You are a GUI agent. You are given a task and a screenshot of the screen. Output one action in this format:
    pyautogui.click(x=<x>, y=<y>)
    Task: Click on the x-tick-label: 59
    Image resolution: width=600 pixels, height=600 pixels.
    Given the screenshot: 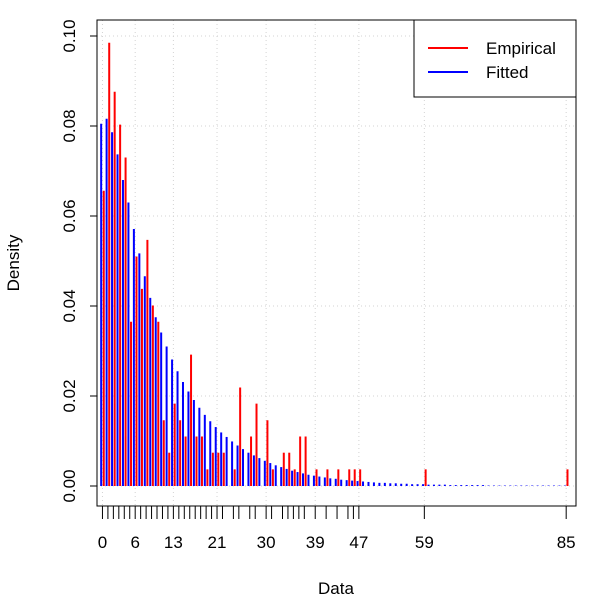 What is the action you would take?
    pyautogui.click(x=424, y=542)
    